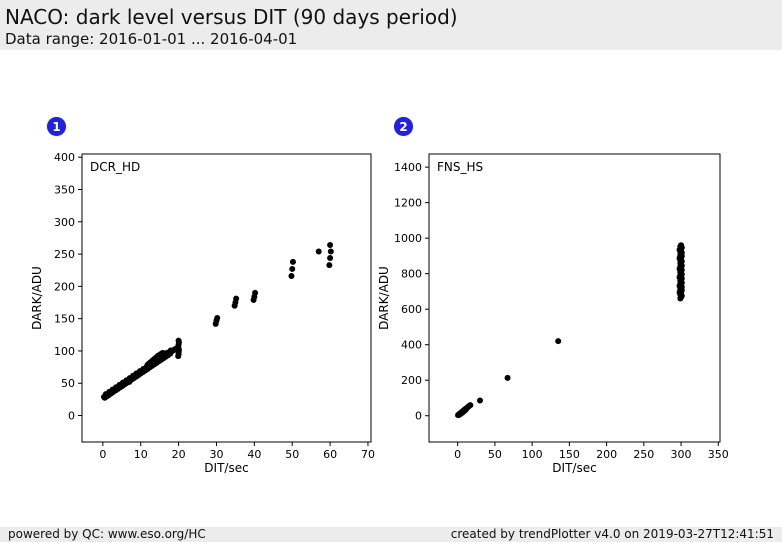  I want to click on x-tick-label: 30, so click(216, 454).